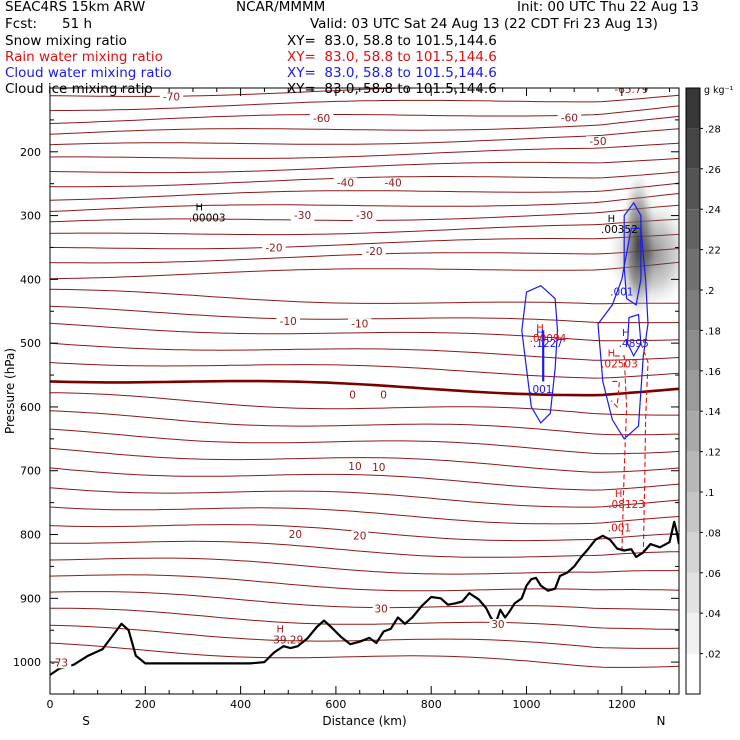 The height and width of the screenshot is (740, 740). What do you see at coordinates (75, 7) in the screenshot?
I see `model-title: SEAC4RS 15km ARW` at bounding box center [75, 7].